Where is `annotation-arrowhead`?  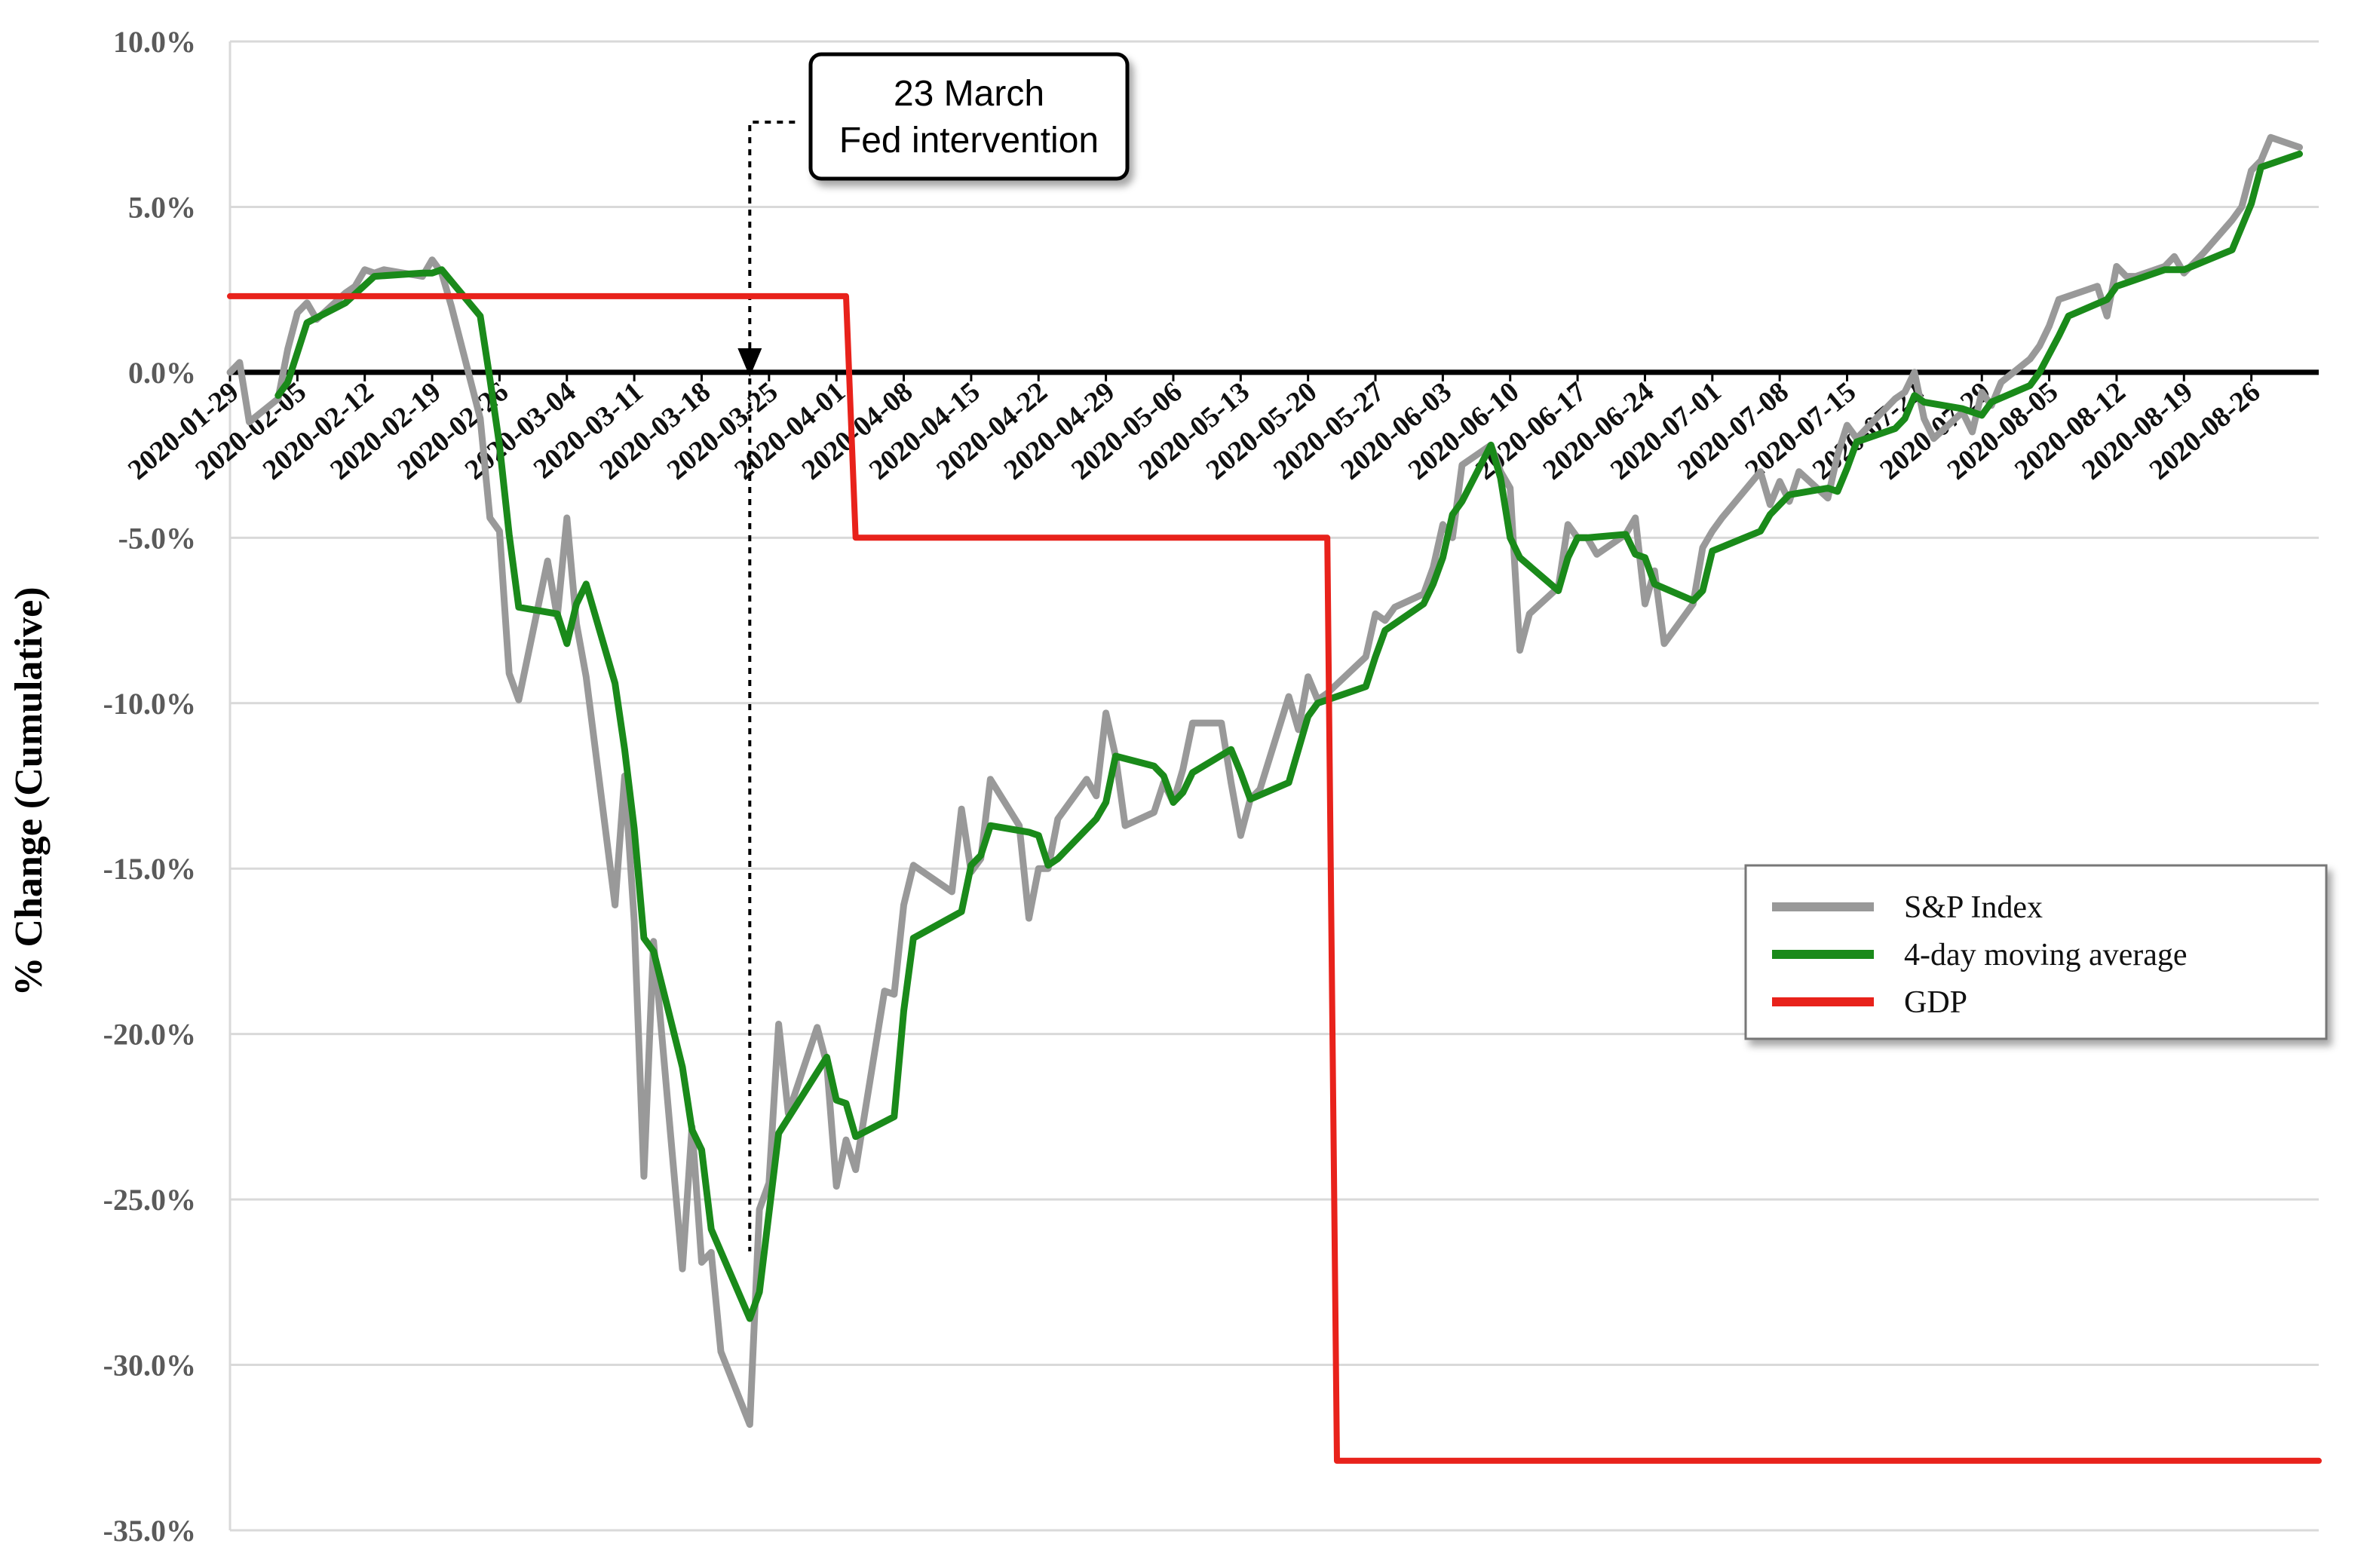
annotation-arrowhead is located at coordinates (749, 362).